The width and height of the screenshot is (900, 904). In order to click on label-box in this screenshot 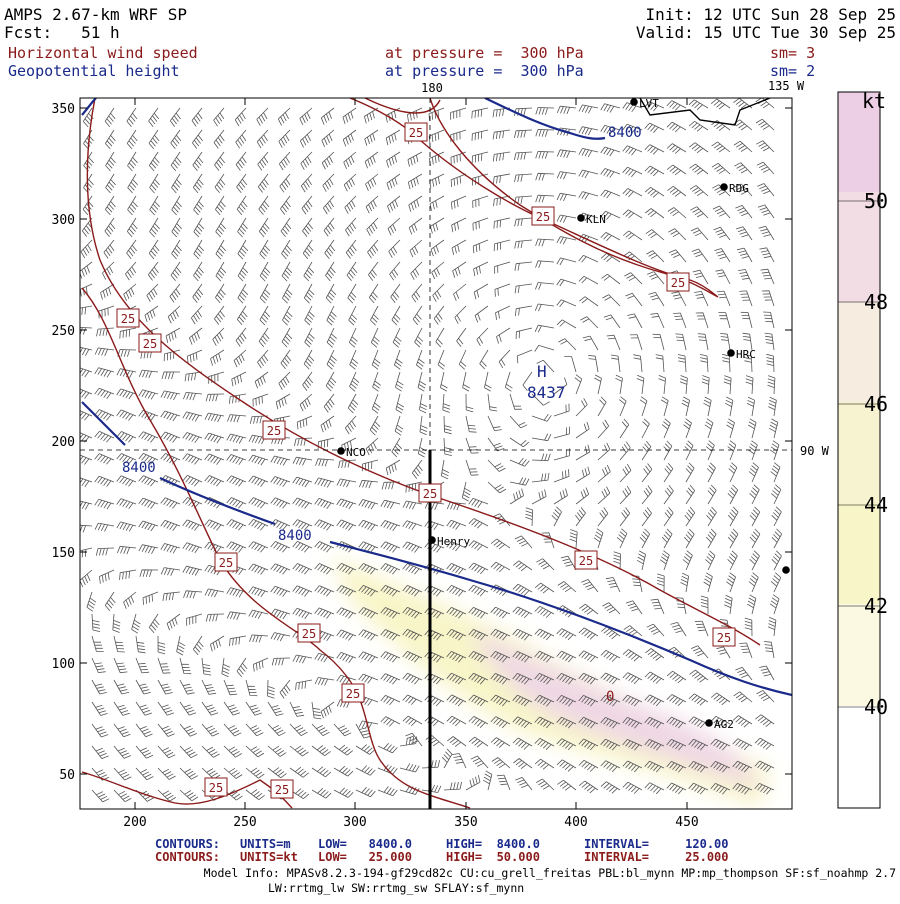, I will do `click(309, 633)`.